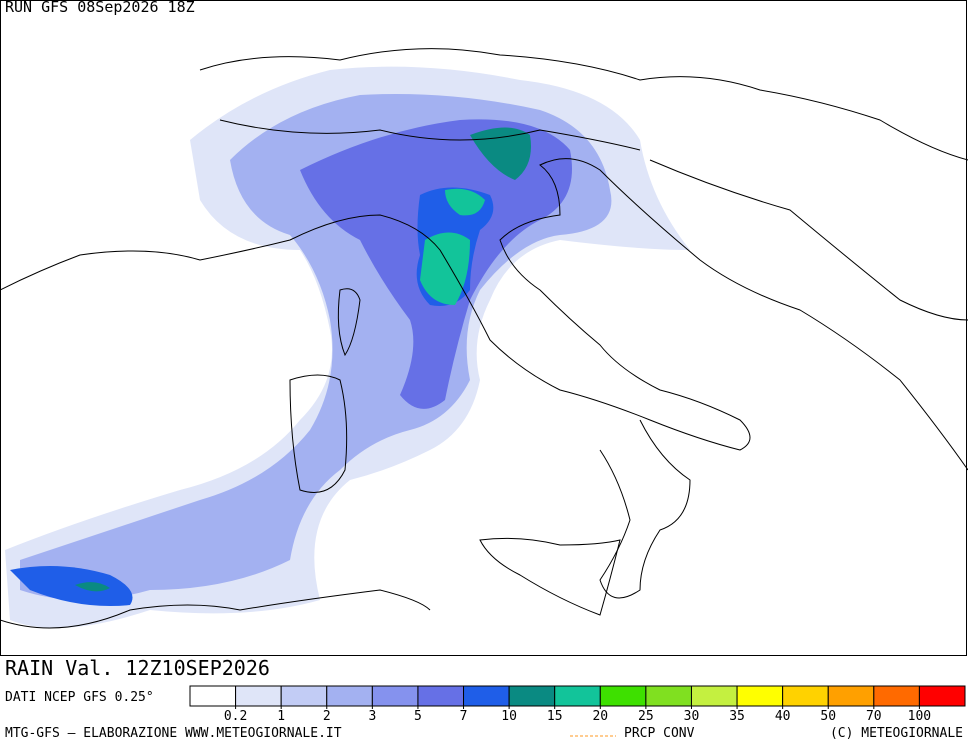 This screenshot has width=968, height=745. What do you see at coordinates (79, 697) in the screenshot?
I see `source-label: DATI NCEP GFS 0.25°` at bounding box center [79, 697].